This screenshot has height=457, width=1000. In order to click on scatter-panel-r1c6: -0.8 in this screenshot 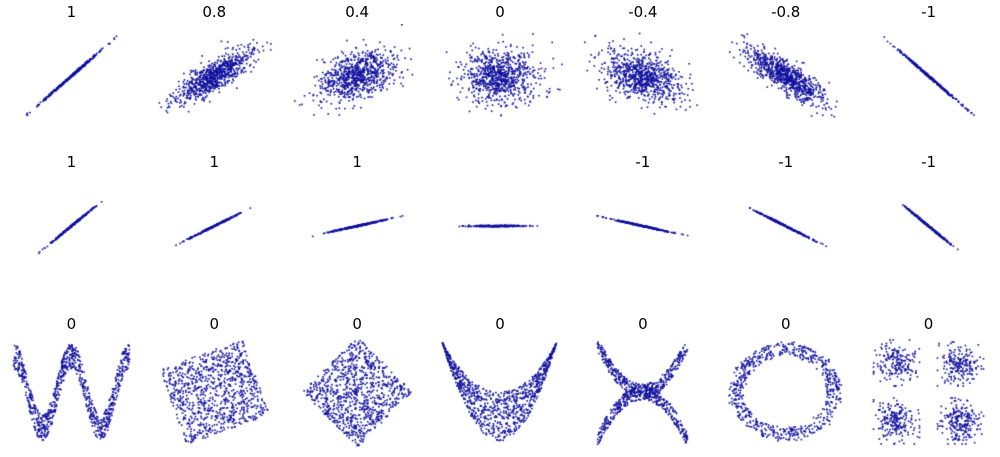, I will do `click(785, 75)`.